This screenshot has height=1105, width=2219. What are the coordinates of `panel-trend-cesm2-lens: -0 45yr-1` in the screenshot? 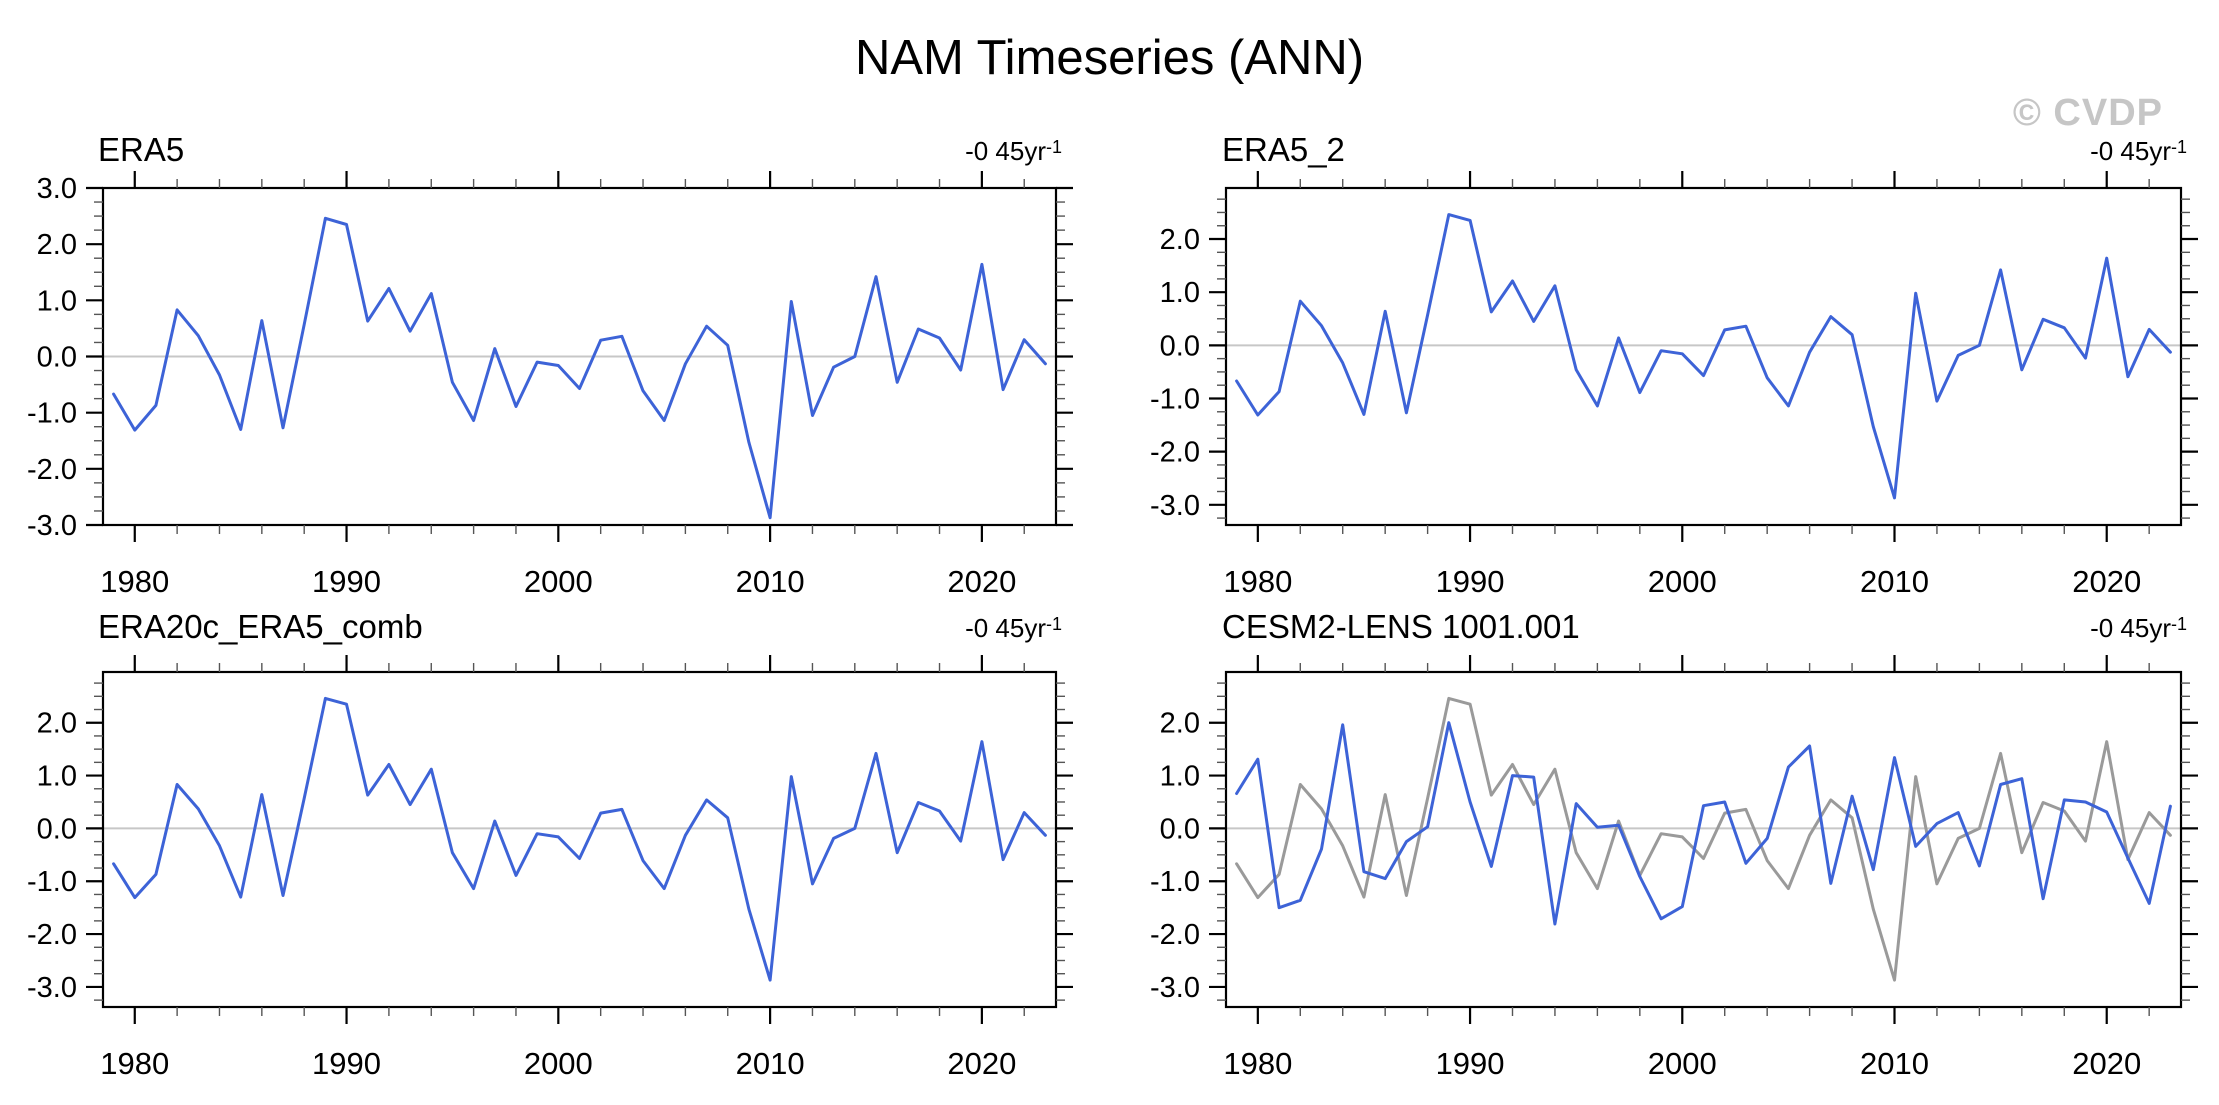 It's located at (2138, 628).